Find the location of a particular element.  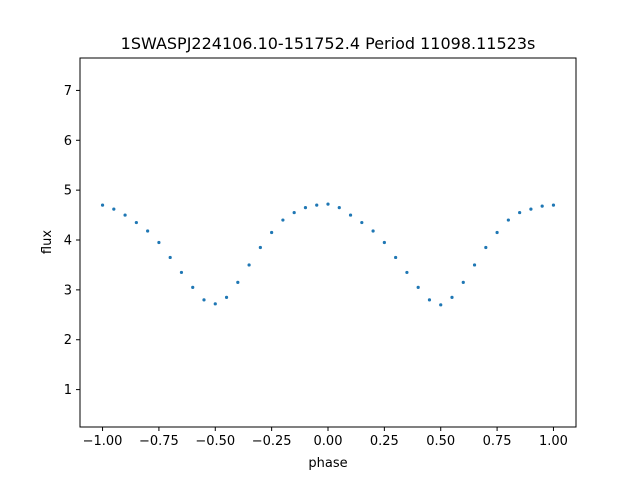

x-tick: 0.75 is located at coordinates (497, 438).